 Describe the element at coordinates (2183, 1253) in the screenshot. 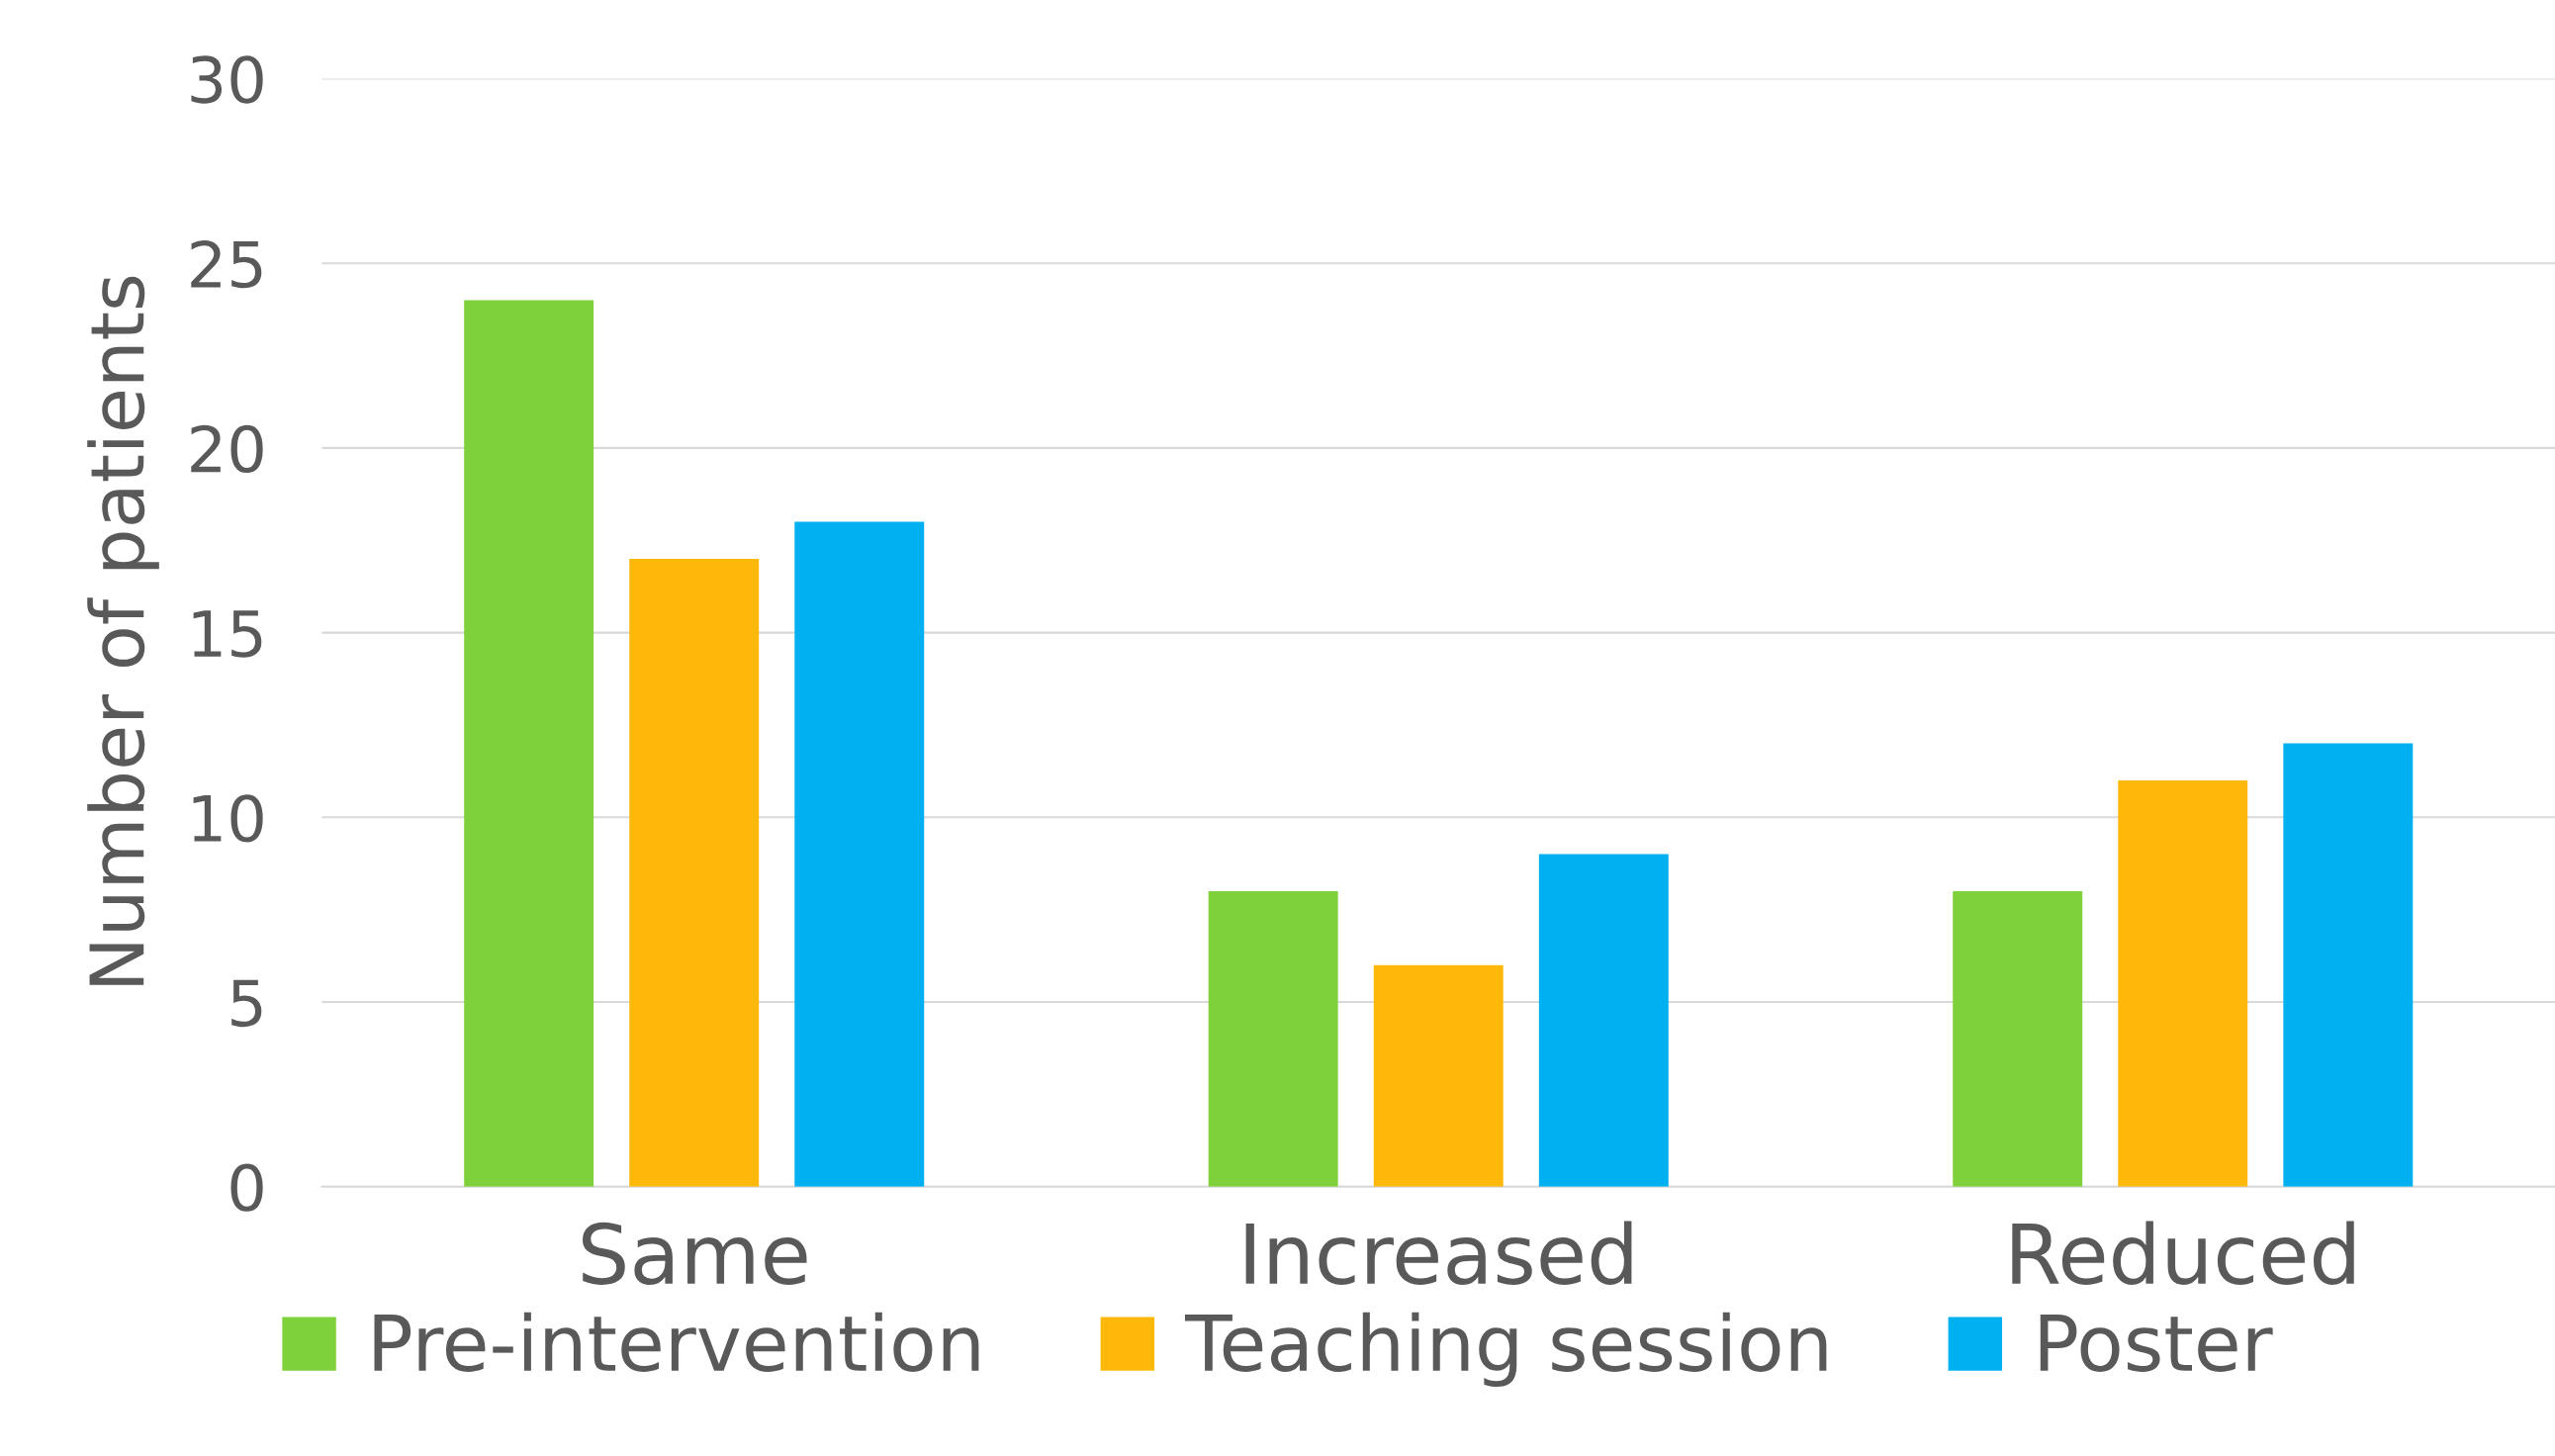

I see `x-tick-label: Reduced` at that location.